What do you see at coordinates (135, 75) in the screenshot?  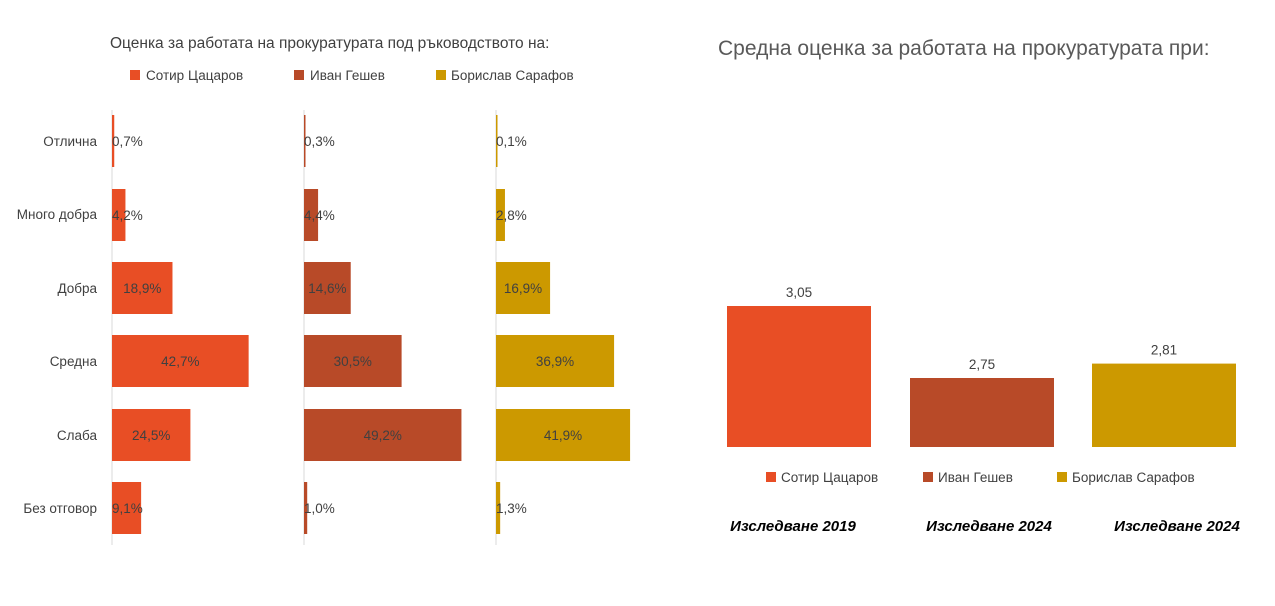 I see `left-legend-swatch-tsatsarov` at bounding box center [135, 75].